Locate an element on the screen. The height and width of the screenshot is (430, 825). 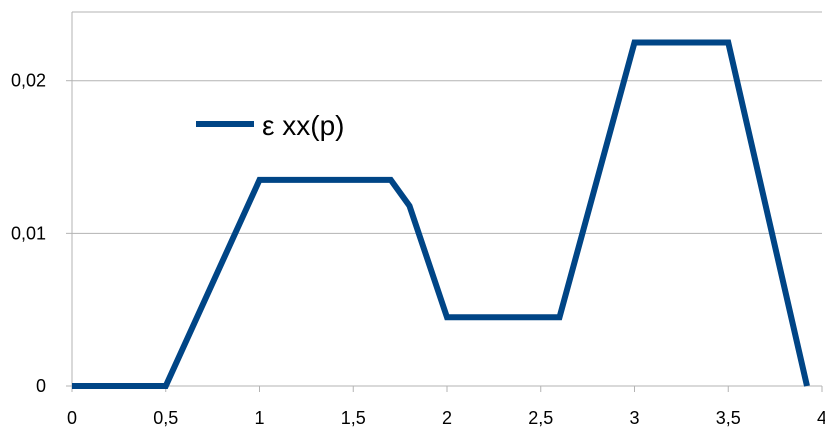
x-tick-label: 3,5 is located at coordinates (728, 418).